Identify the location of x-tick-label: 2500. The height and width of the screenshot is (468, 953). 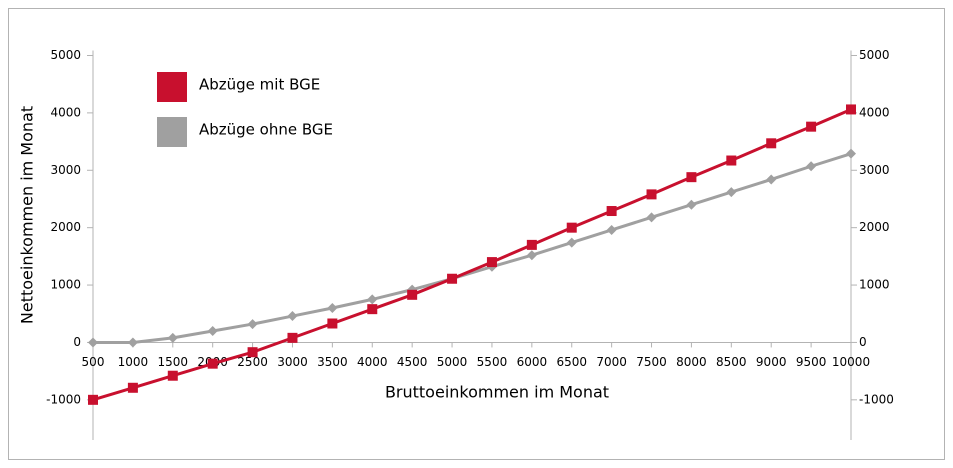
(252, 362).